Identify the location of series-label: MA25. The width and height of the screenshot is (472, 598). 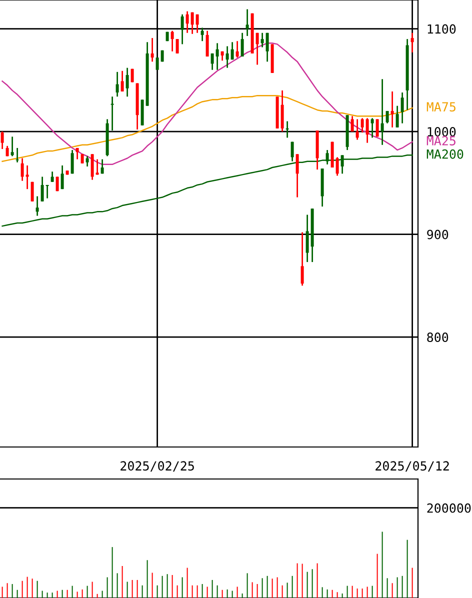
(441, 141).